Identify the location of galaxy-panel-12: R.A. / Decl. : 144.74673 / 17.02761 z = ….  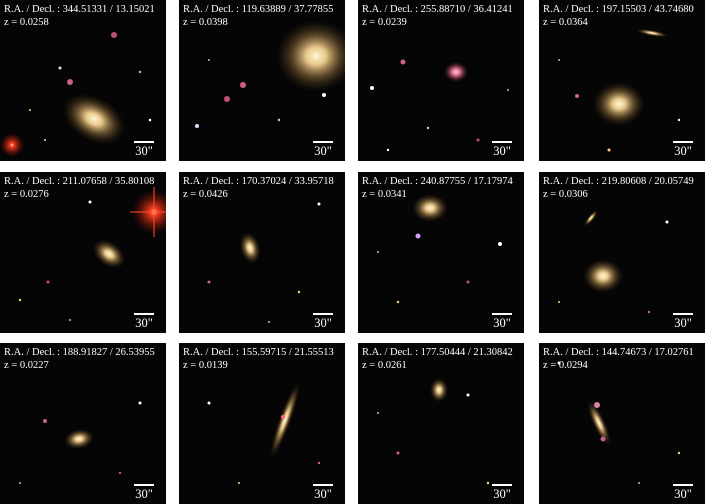
(622, 423).